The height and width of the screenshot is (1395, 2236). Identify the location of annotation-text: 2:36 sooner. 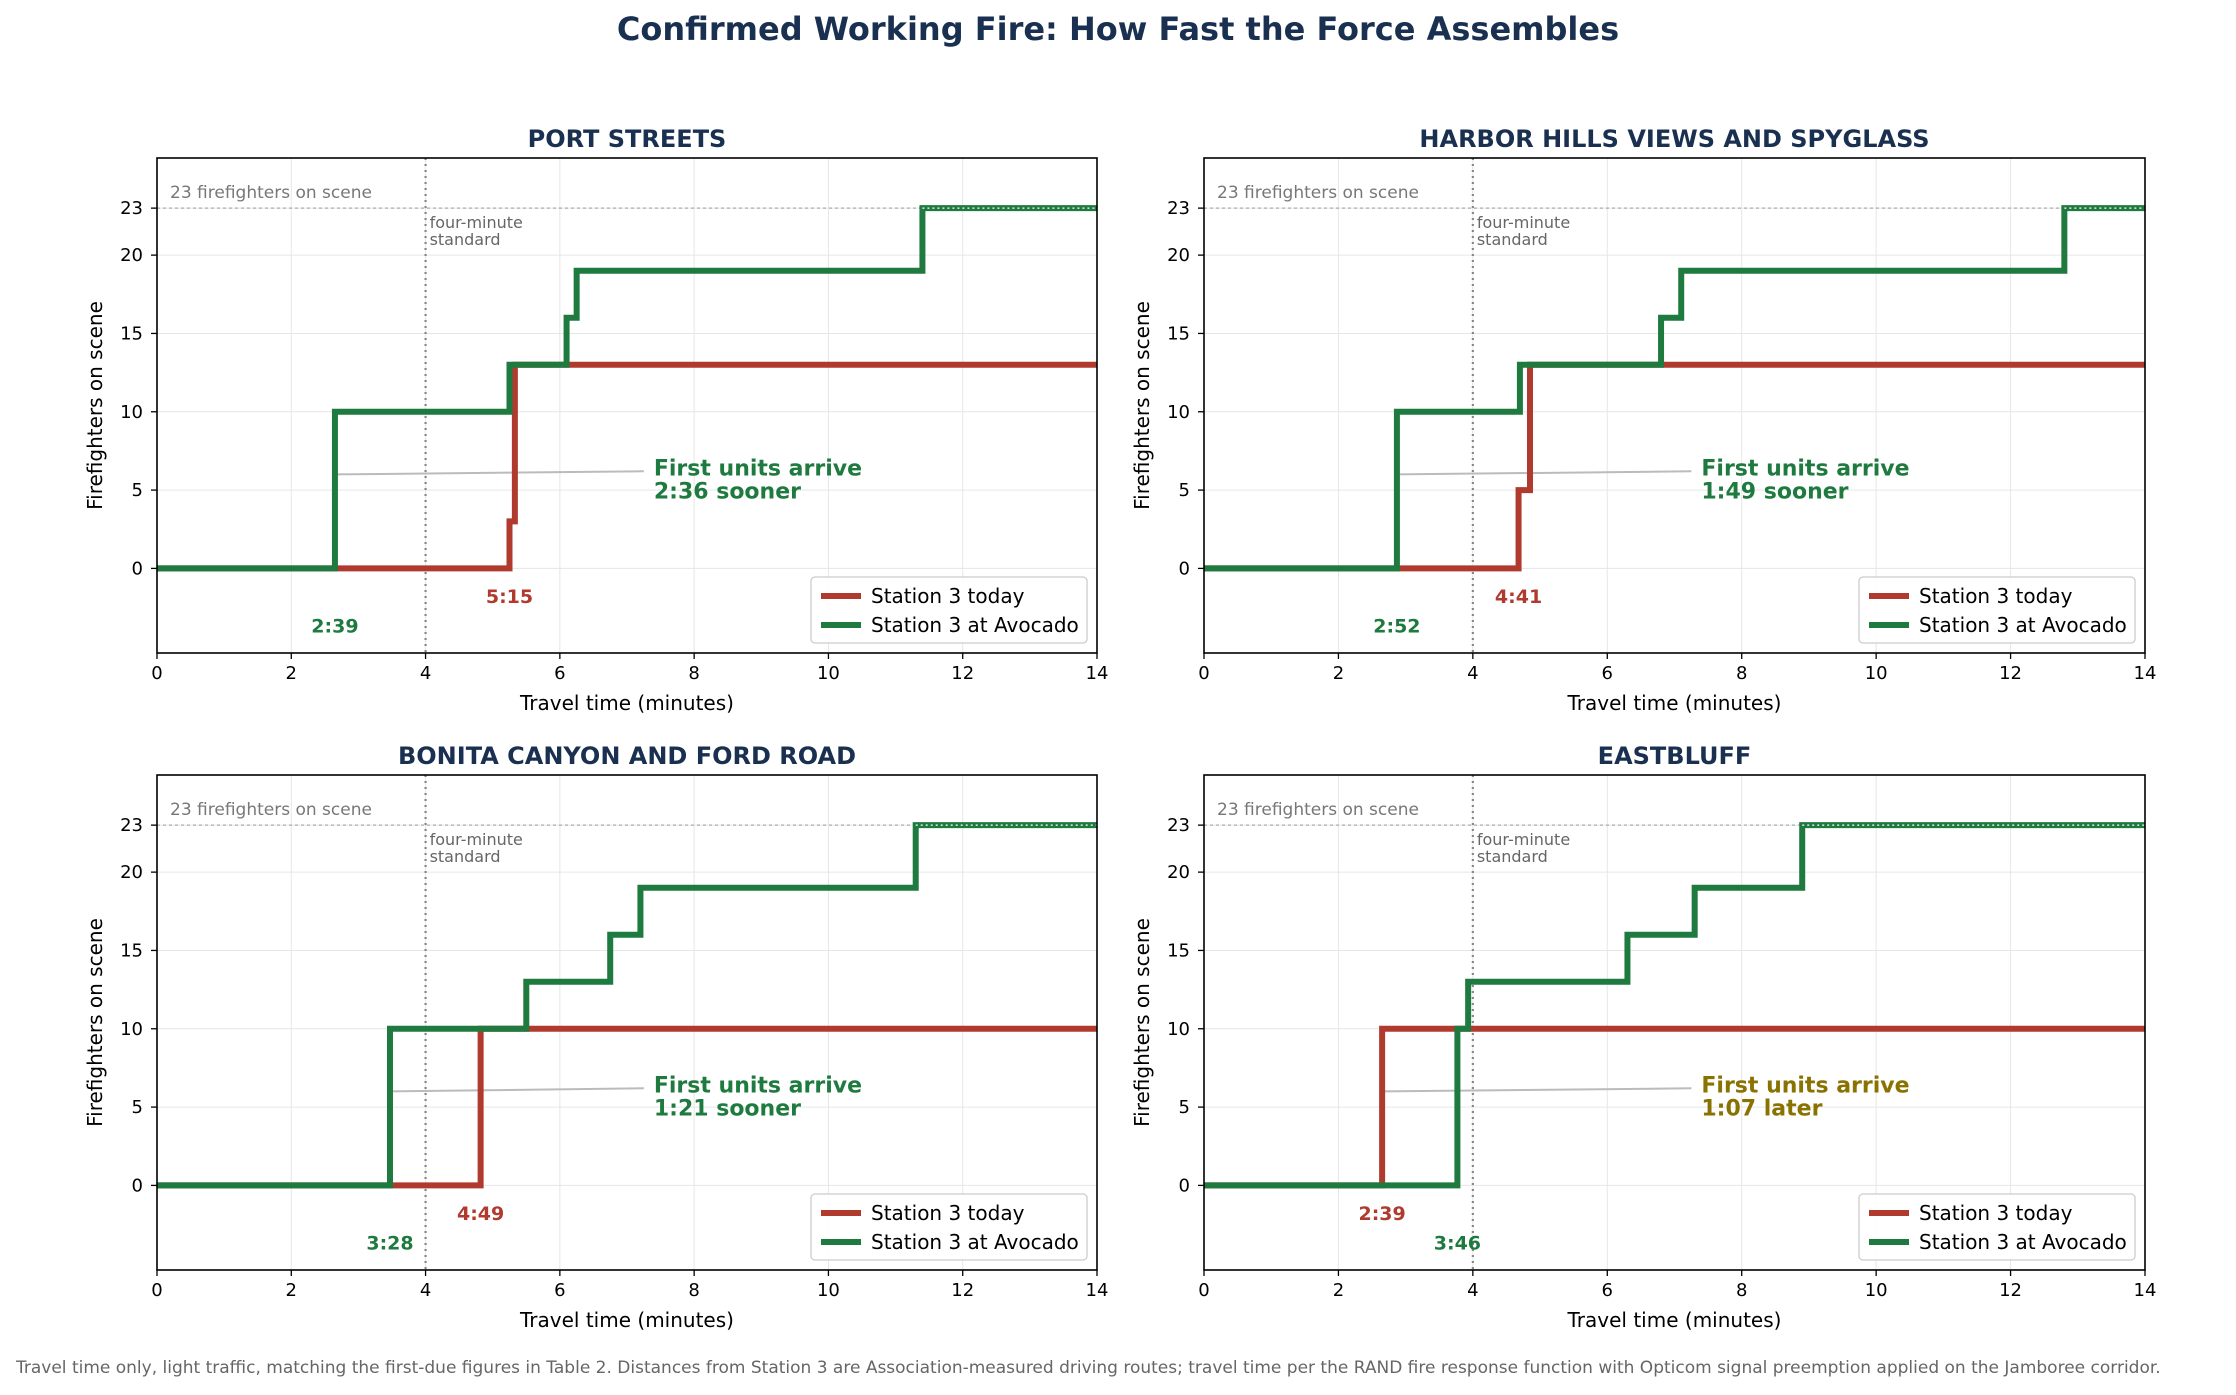
(727, 491).